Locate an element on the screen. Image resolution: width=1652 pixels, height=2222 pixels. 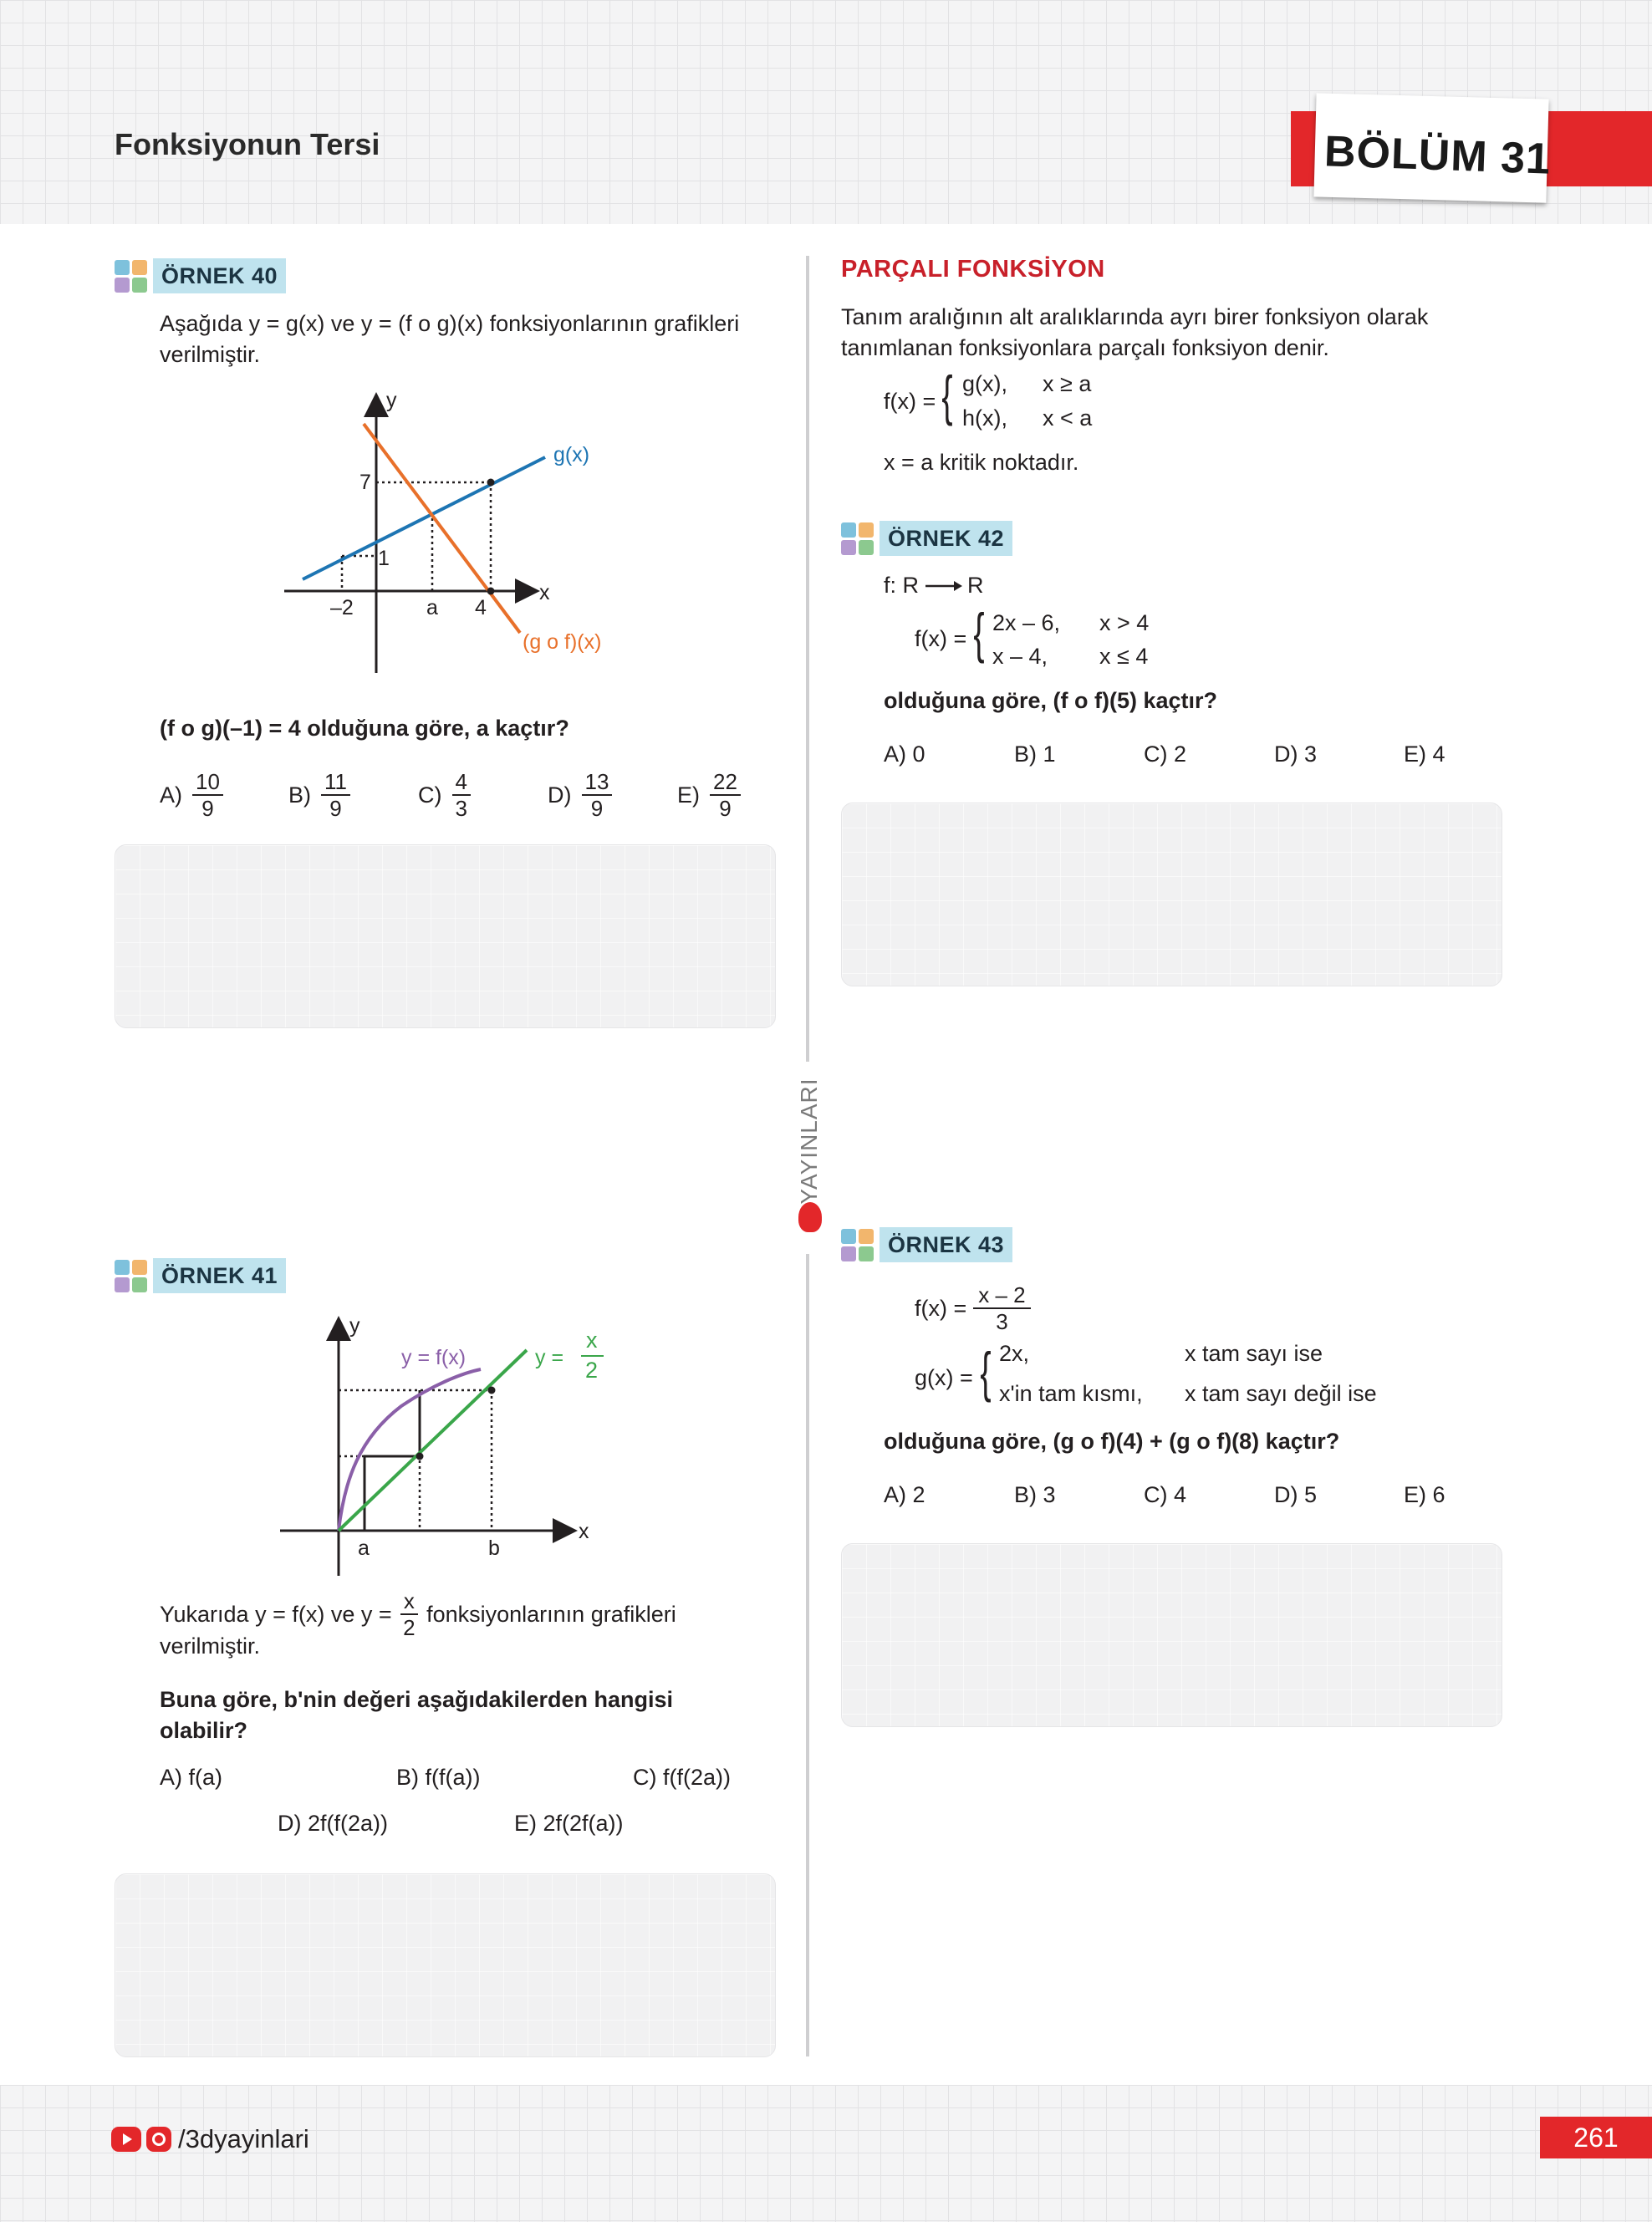
option-letter: D) is located at coordinates (560, 795).